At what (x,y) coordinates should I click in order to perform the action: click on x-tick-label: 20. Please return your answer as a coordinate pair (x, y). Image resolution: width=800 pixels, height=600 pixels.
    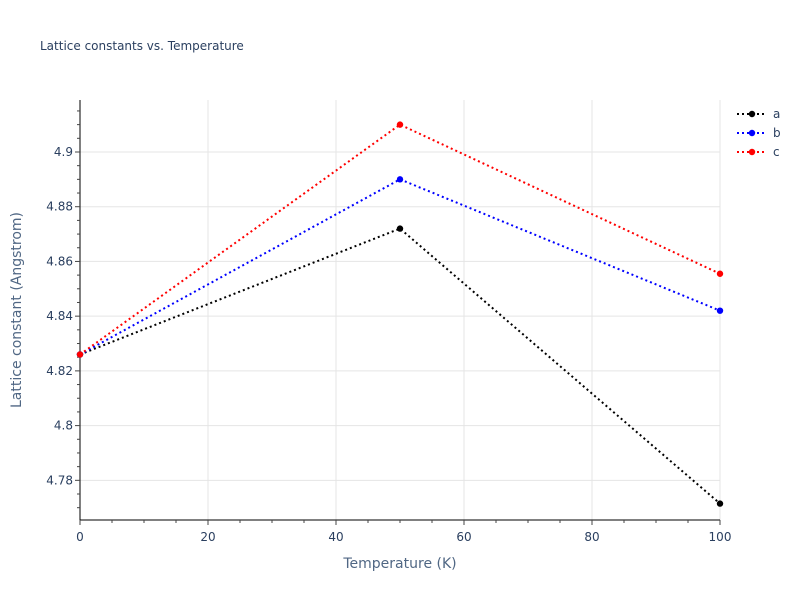
    Looking at the image, I should click on (207, 537).